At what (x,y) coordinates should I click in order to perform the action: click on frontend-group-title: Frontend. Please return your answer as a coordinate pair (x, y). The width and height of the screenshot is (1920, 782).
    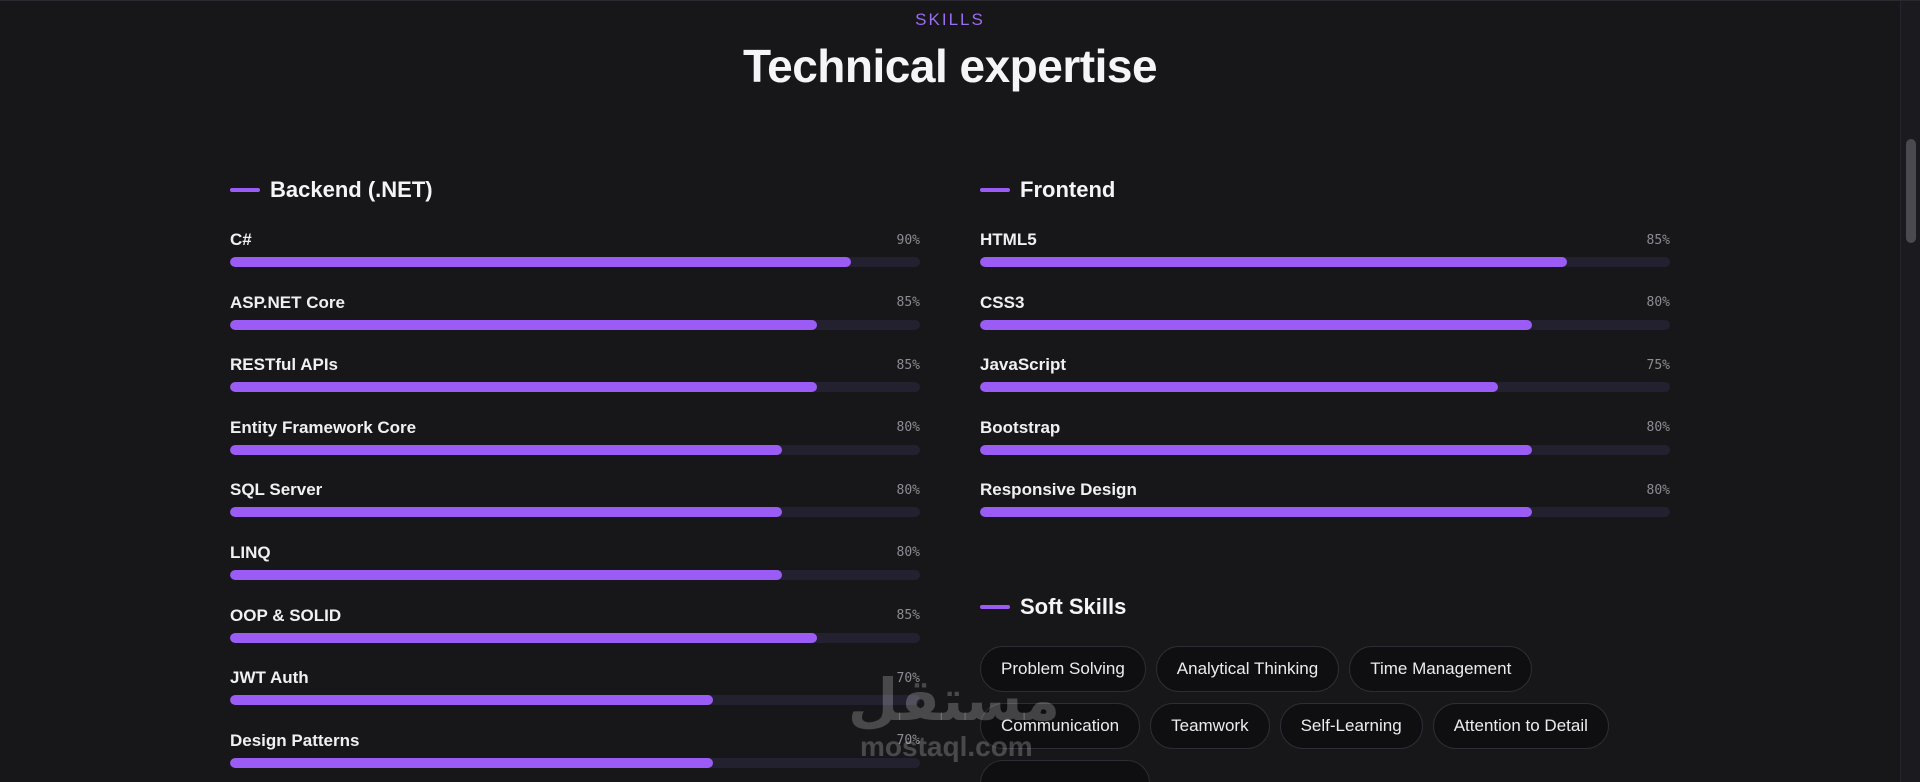
    Looking at the image, I should click on (1068, 189).